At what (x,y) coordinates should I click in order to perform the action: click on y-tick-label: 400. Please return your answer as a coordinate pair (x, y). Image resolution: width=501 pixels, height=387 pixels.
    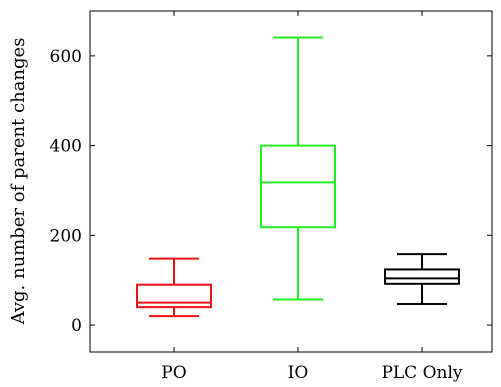
    Looking at the image, I should click on (66, 147).